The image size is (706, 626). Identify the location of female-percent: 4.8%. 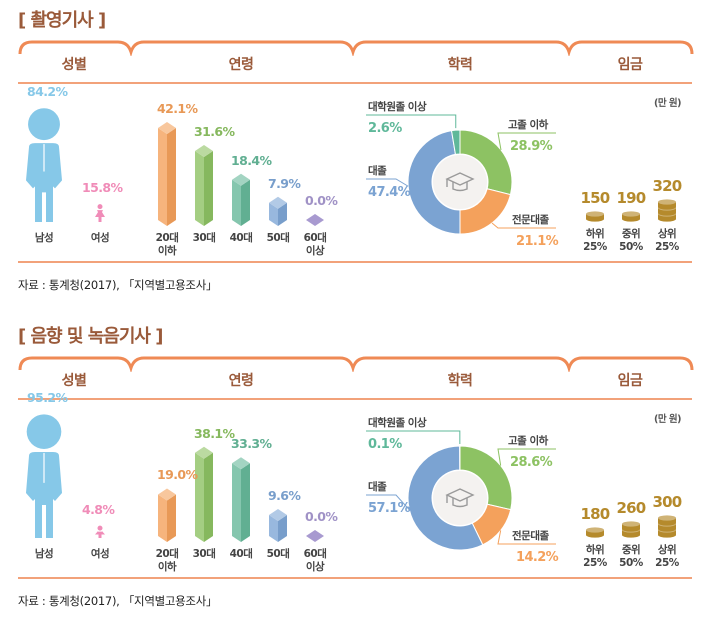
(98, 509).